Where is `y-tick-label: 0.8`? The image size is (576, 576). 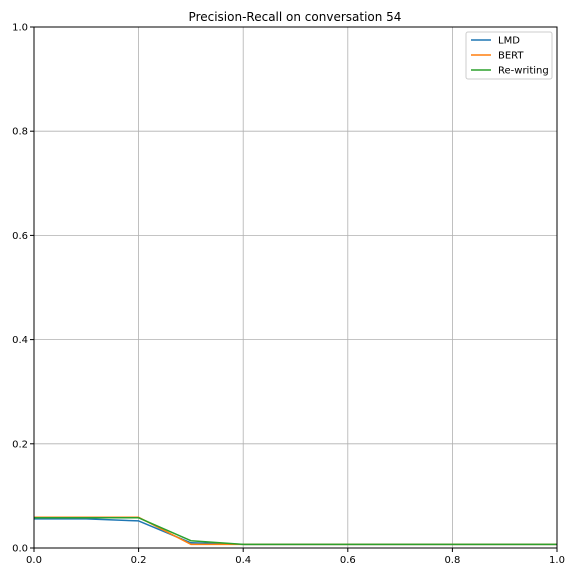
y-tick-label: 0.8 is located at coordinates (20, 132).